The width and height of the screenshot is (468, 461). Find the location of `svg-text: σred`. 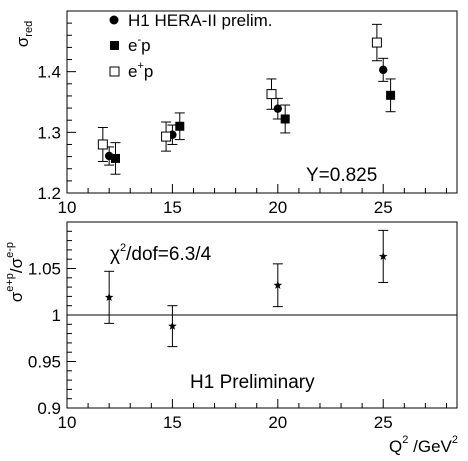

svg-text: σred is located at coordinates (24, 34).